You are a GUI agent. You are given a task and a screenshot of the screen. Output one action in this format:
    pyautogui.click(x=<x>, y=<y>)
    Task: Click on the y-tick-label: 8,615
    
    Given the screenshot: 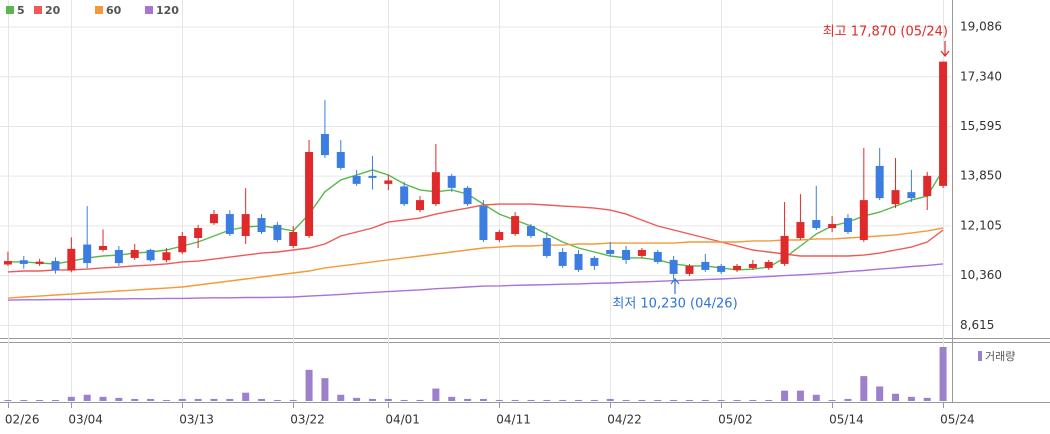 What is the action you would take?
    pyautogui.click(x=977, y=325)
    